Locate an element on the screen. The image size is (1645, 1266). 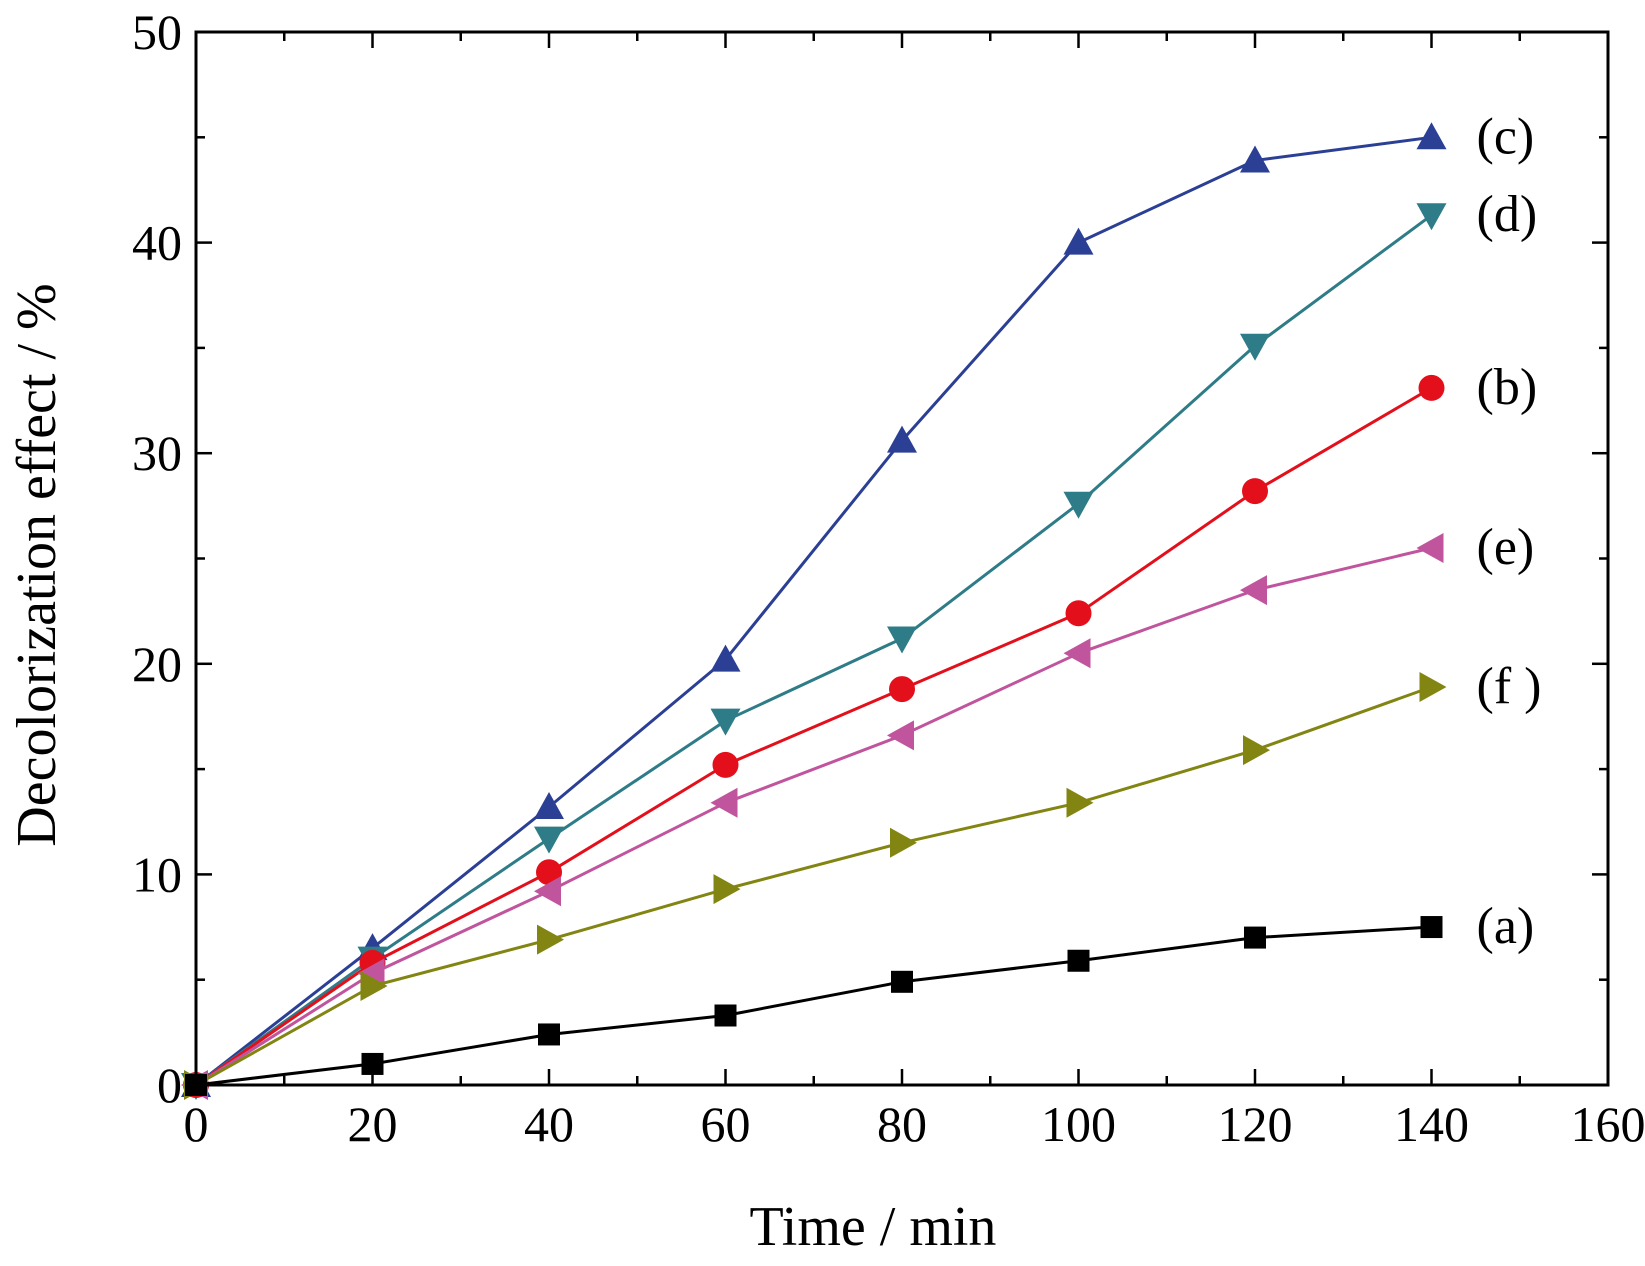
x-tick-label: 140 is located at coordinates (1431, 1124).